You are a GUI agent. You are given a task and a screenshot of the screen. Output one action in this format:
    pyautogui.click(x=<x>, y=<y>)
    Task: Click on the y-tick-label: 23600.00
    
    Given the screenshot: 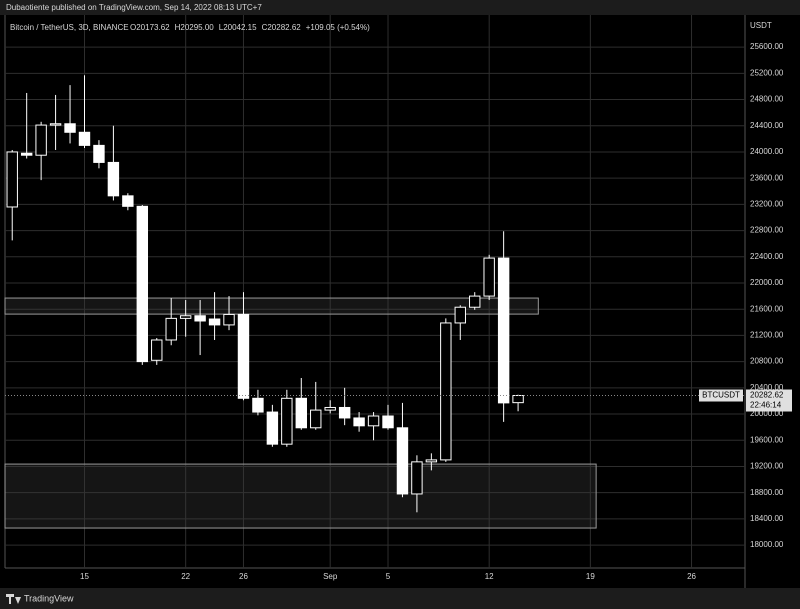 What is the action you would take?
    pyautogui.click(x=767, y=177)
    